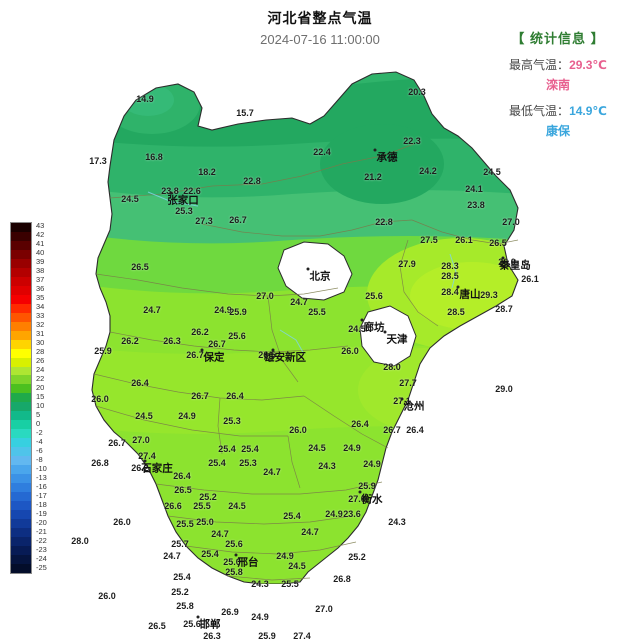 This screenshot has height=641, width=640. What do you see at coordinates (230, 612) in the screenshot?
I see `station-temperature-label: 26.9` at bounding box center [230, 612].